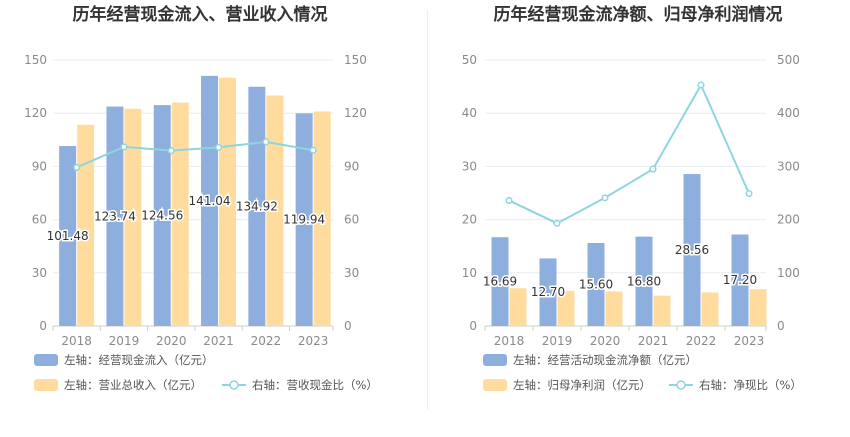 The height and width of the screenshot is (437, 850). I want to click on bar-data-label: 124.56, so click(162, 216).